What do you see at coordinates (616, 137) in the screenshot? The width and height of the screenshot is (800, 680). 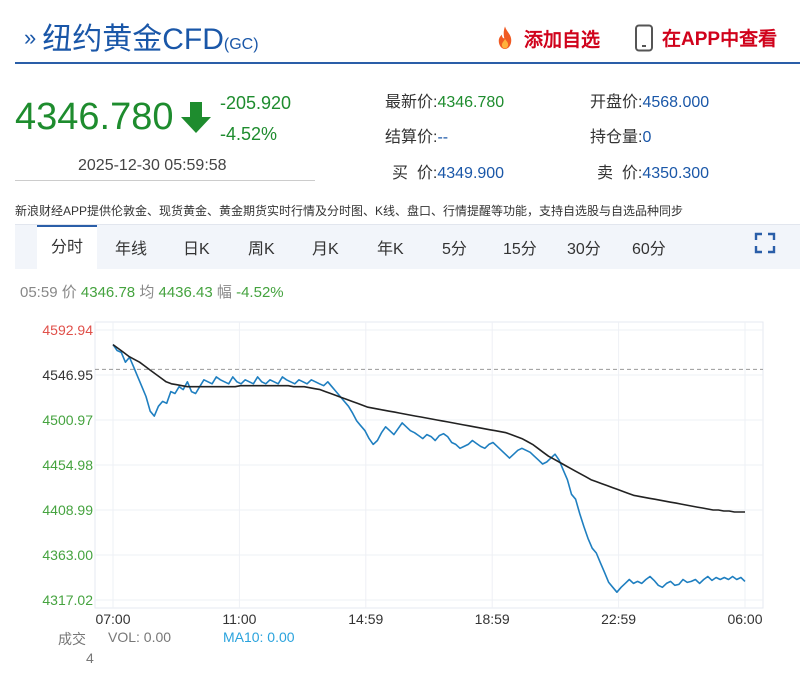 I see `open-interest-label: 持仓量:` at bounding box center [616, 137].